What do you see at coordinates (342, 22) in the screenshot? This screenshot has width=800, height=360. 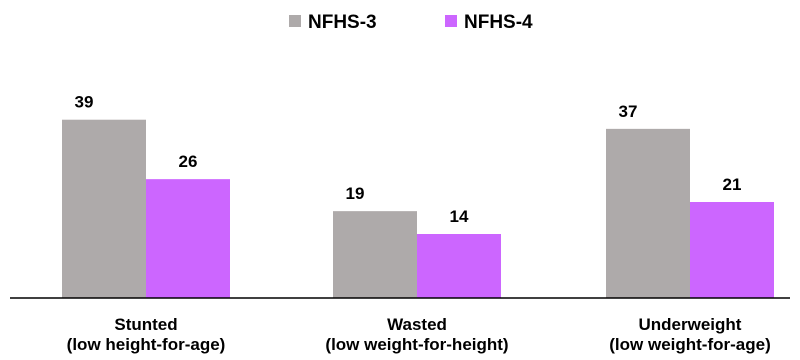 I see `legend-label-nfhs-3: NFHS-3` at bounding box center [342, 22].